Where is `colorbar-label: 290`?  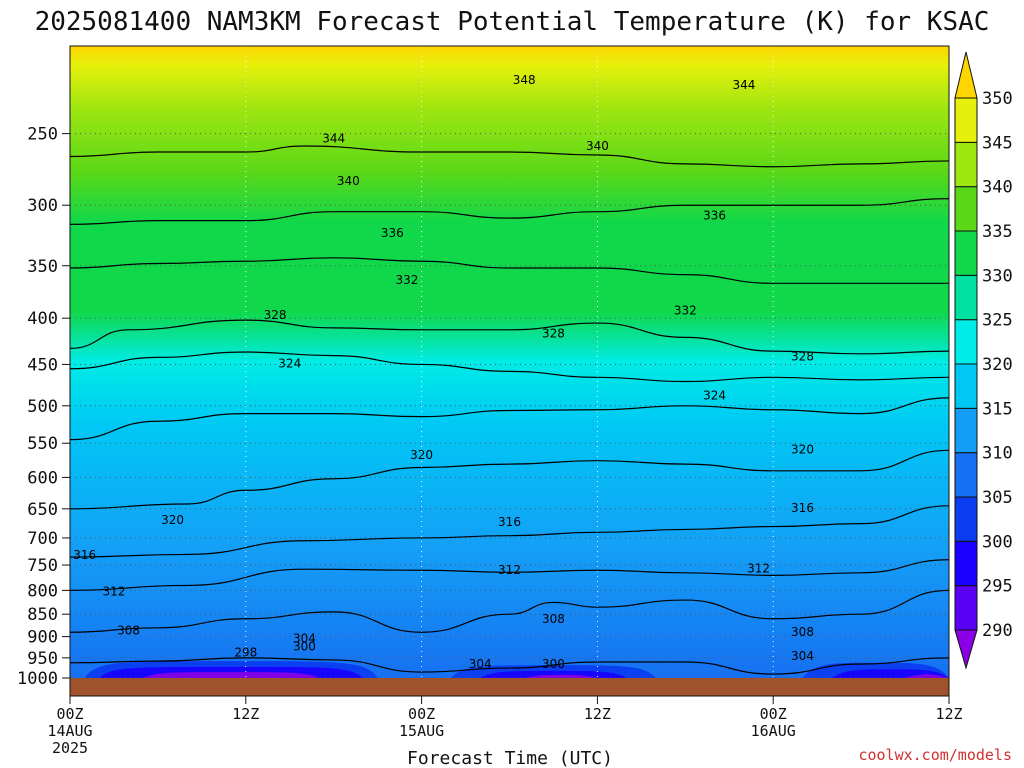
colorbar-label: 290 is located at coordinates (997, 631).